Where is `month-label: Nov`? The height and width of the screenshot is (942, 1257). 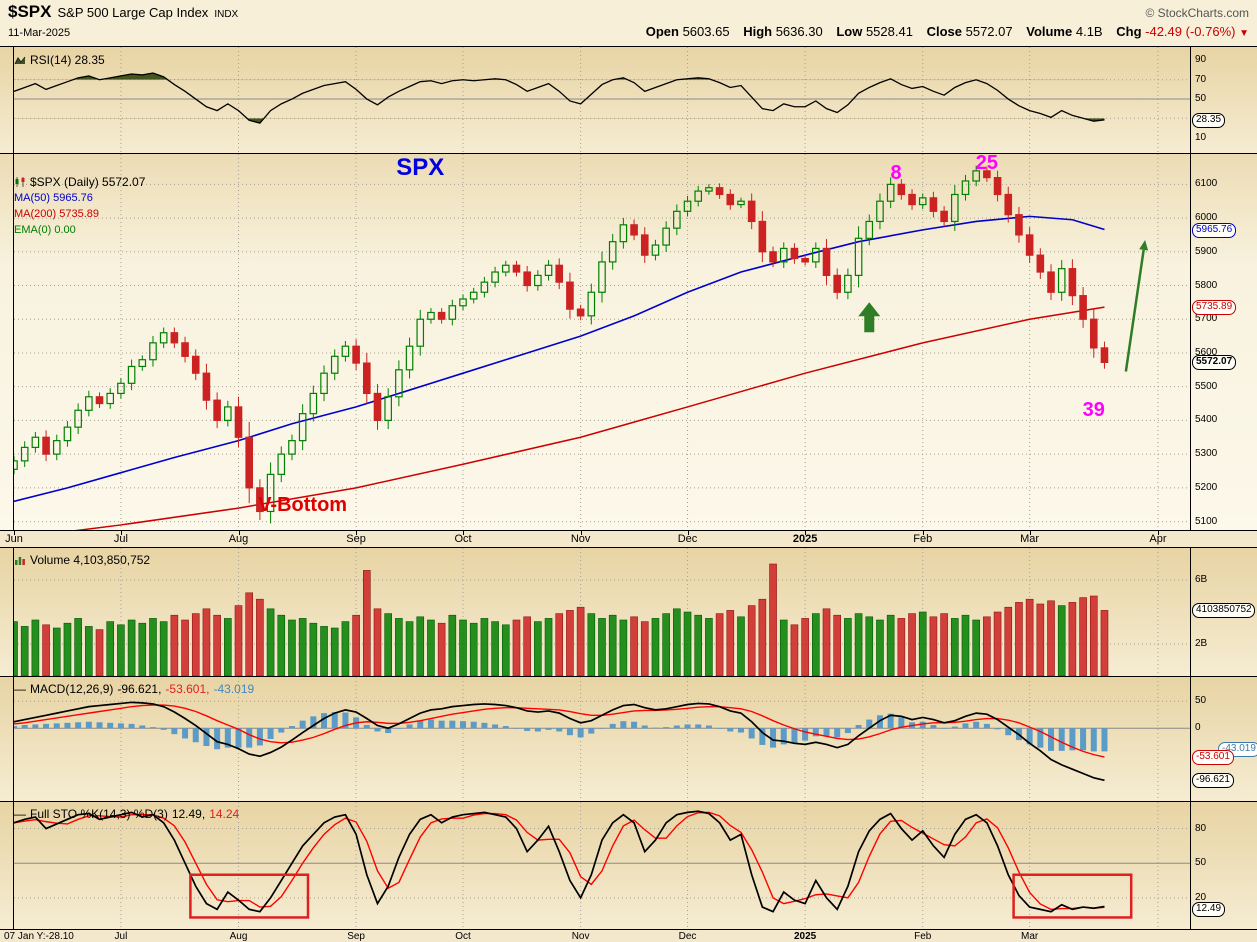
month-label: Nov is located at coordinates (580, 539).